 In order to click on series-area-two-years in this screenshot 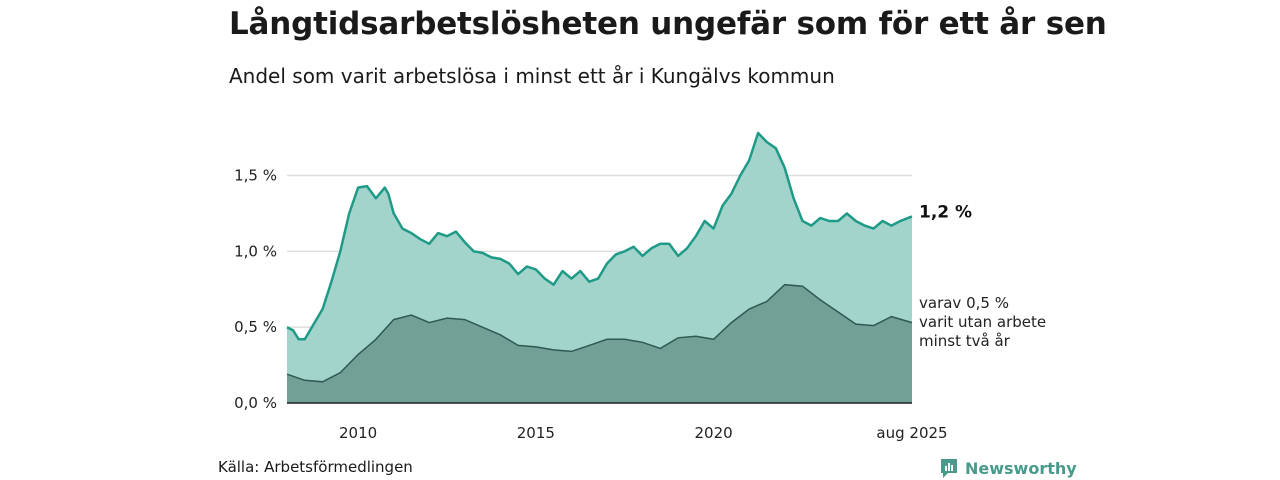, I will do `click(599, 343)`.